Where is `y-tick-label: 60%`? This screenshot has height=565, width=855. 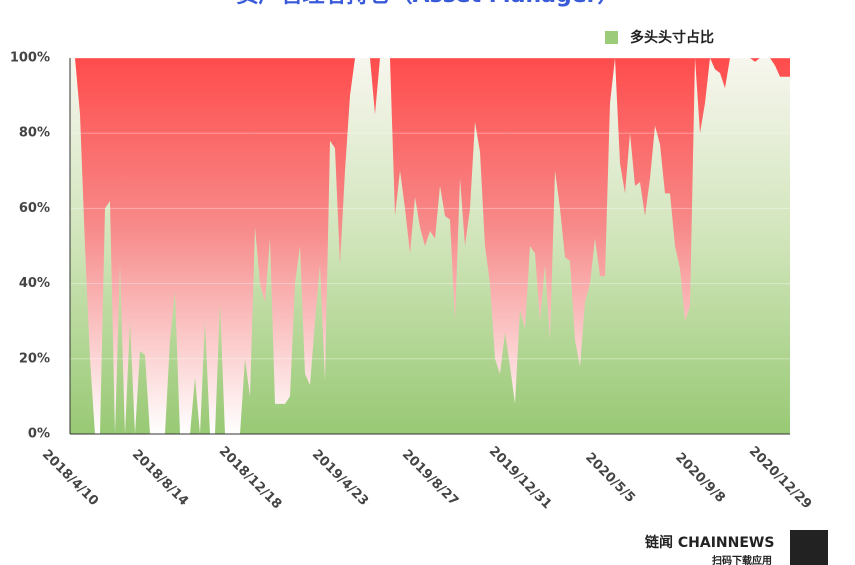 y-tick-label: 60% is located at coordinates (34, 208).